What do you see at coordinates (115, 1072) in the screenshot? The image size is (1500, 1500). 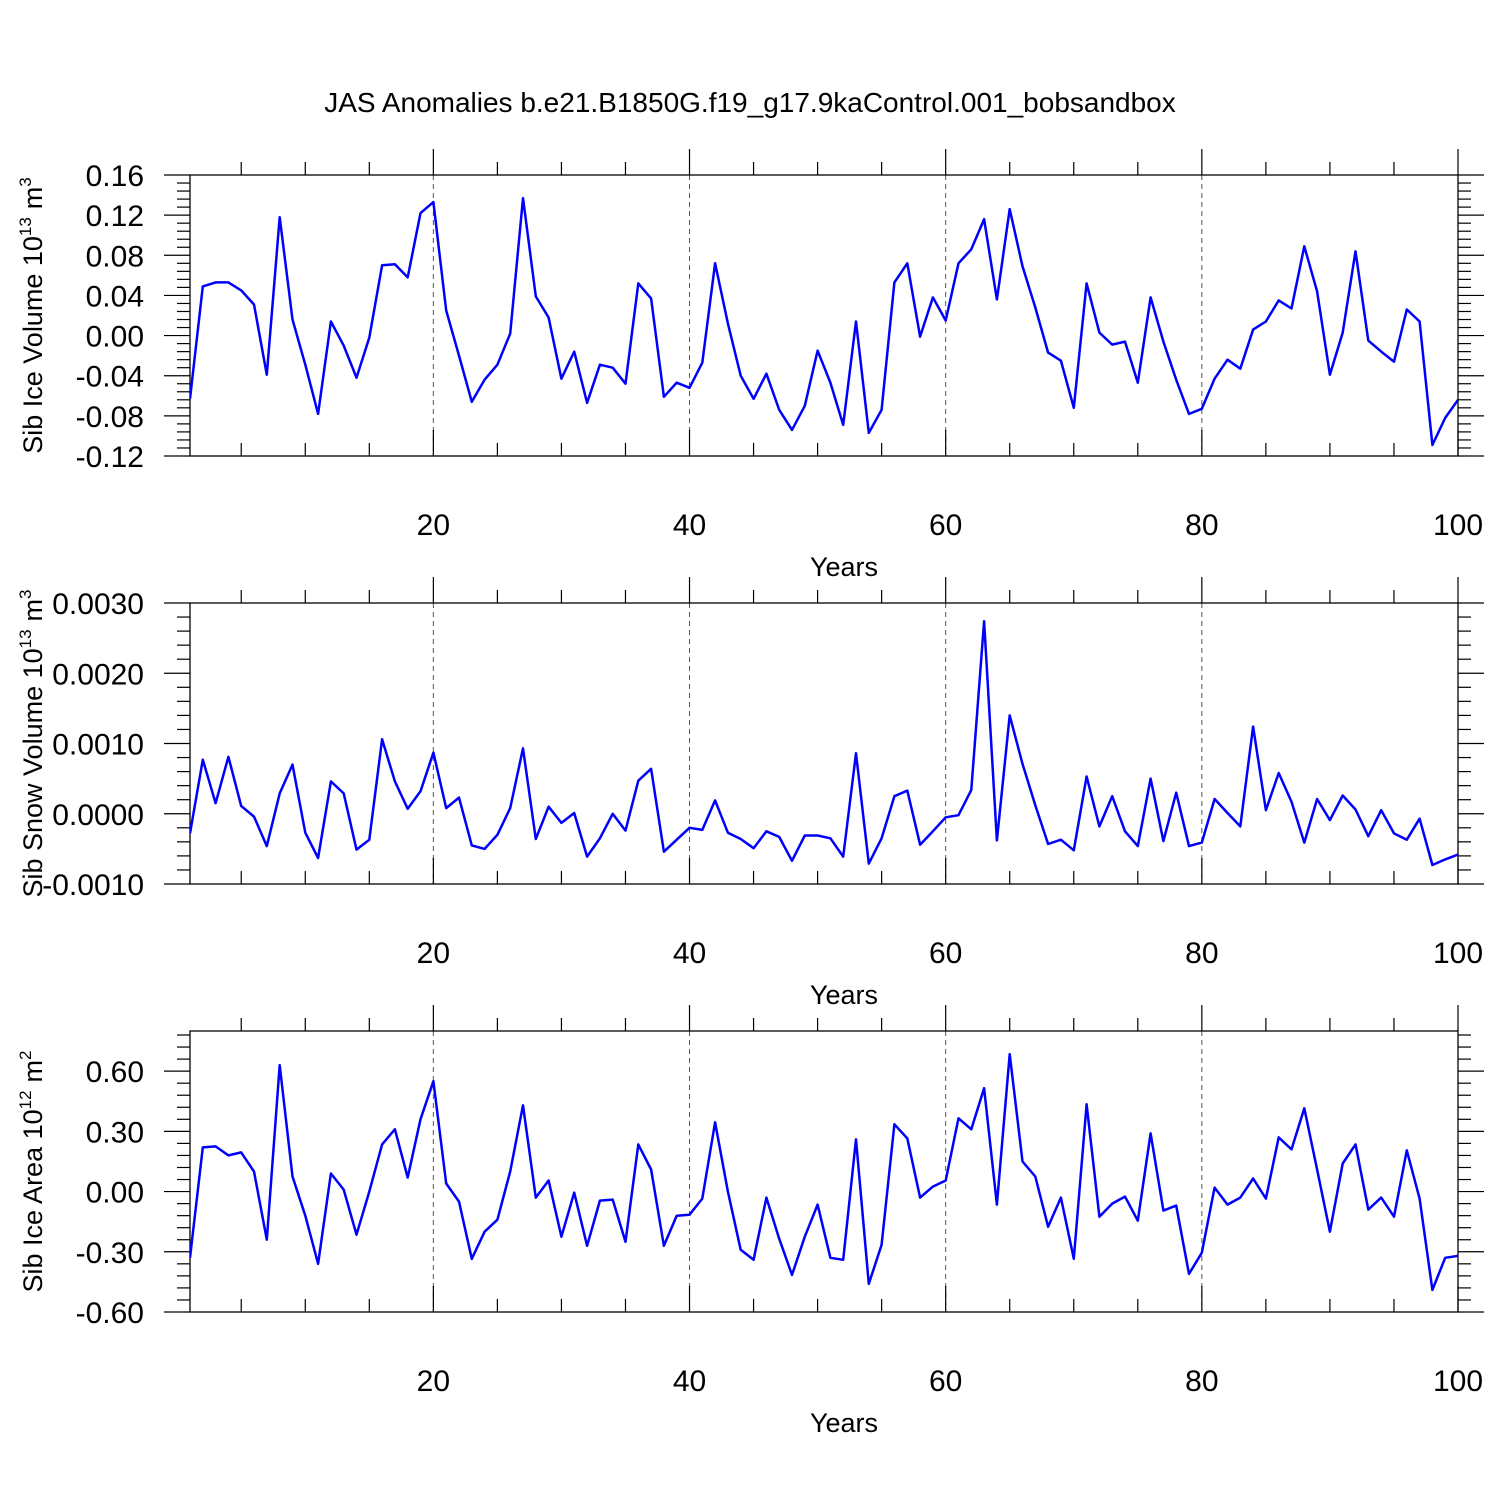 I see `y-tick-label: 0.60` at bounding box center [115, 1072].